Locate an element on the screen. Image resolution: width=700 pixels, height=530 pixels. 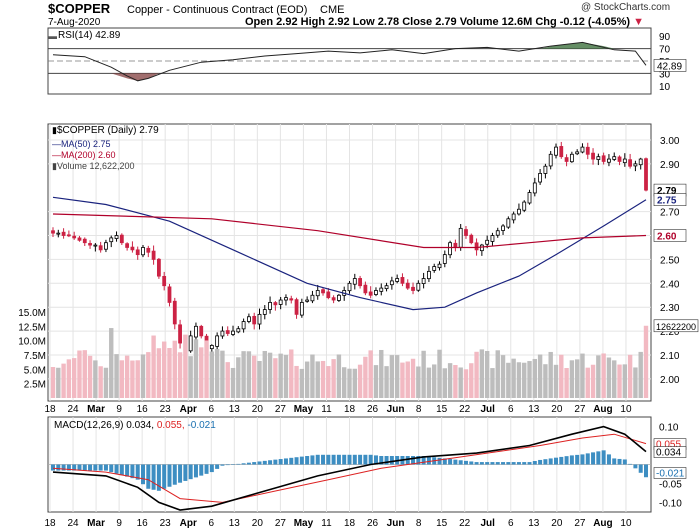
ma200-price-tag: 2.60 is located at coordinates (667, 237).